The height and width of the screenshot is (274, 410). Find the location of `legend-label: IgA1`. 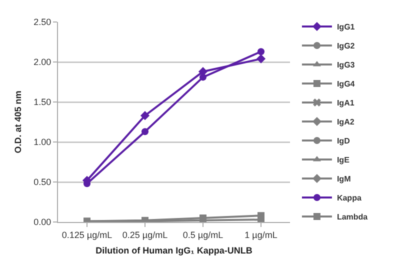

legend-label: IgA1 is located at coordinates (345, 103).